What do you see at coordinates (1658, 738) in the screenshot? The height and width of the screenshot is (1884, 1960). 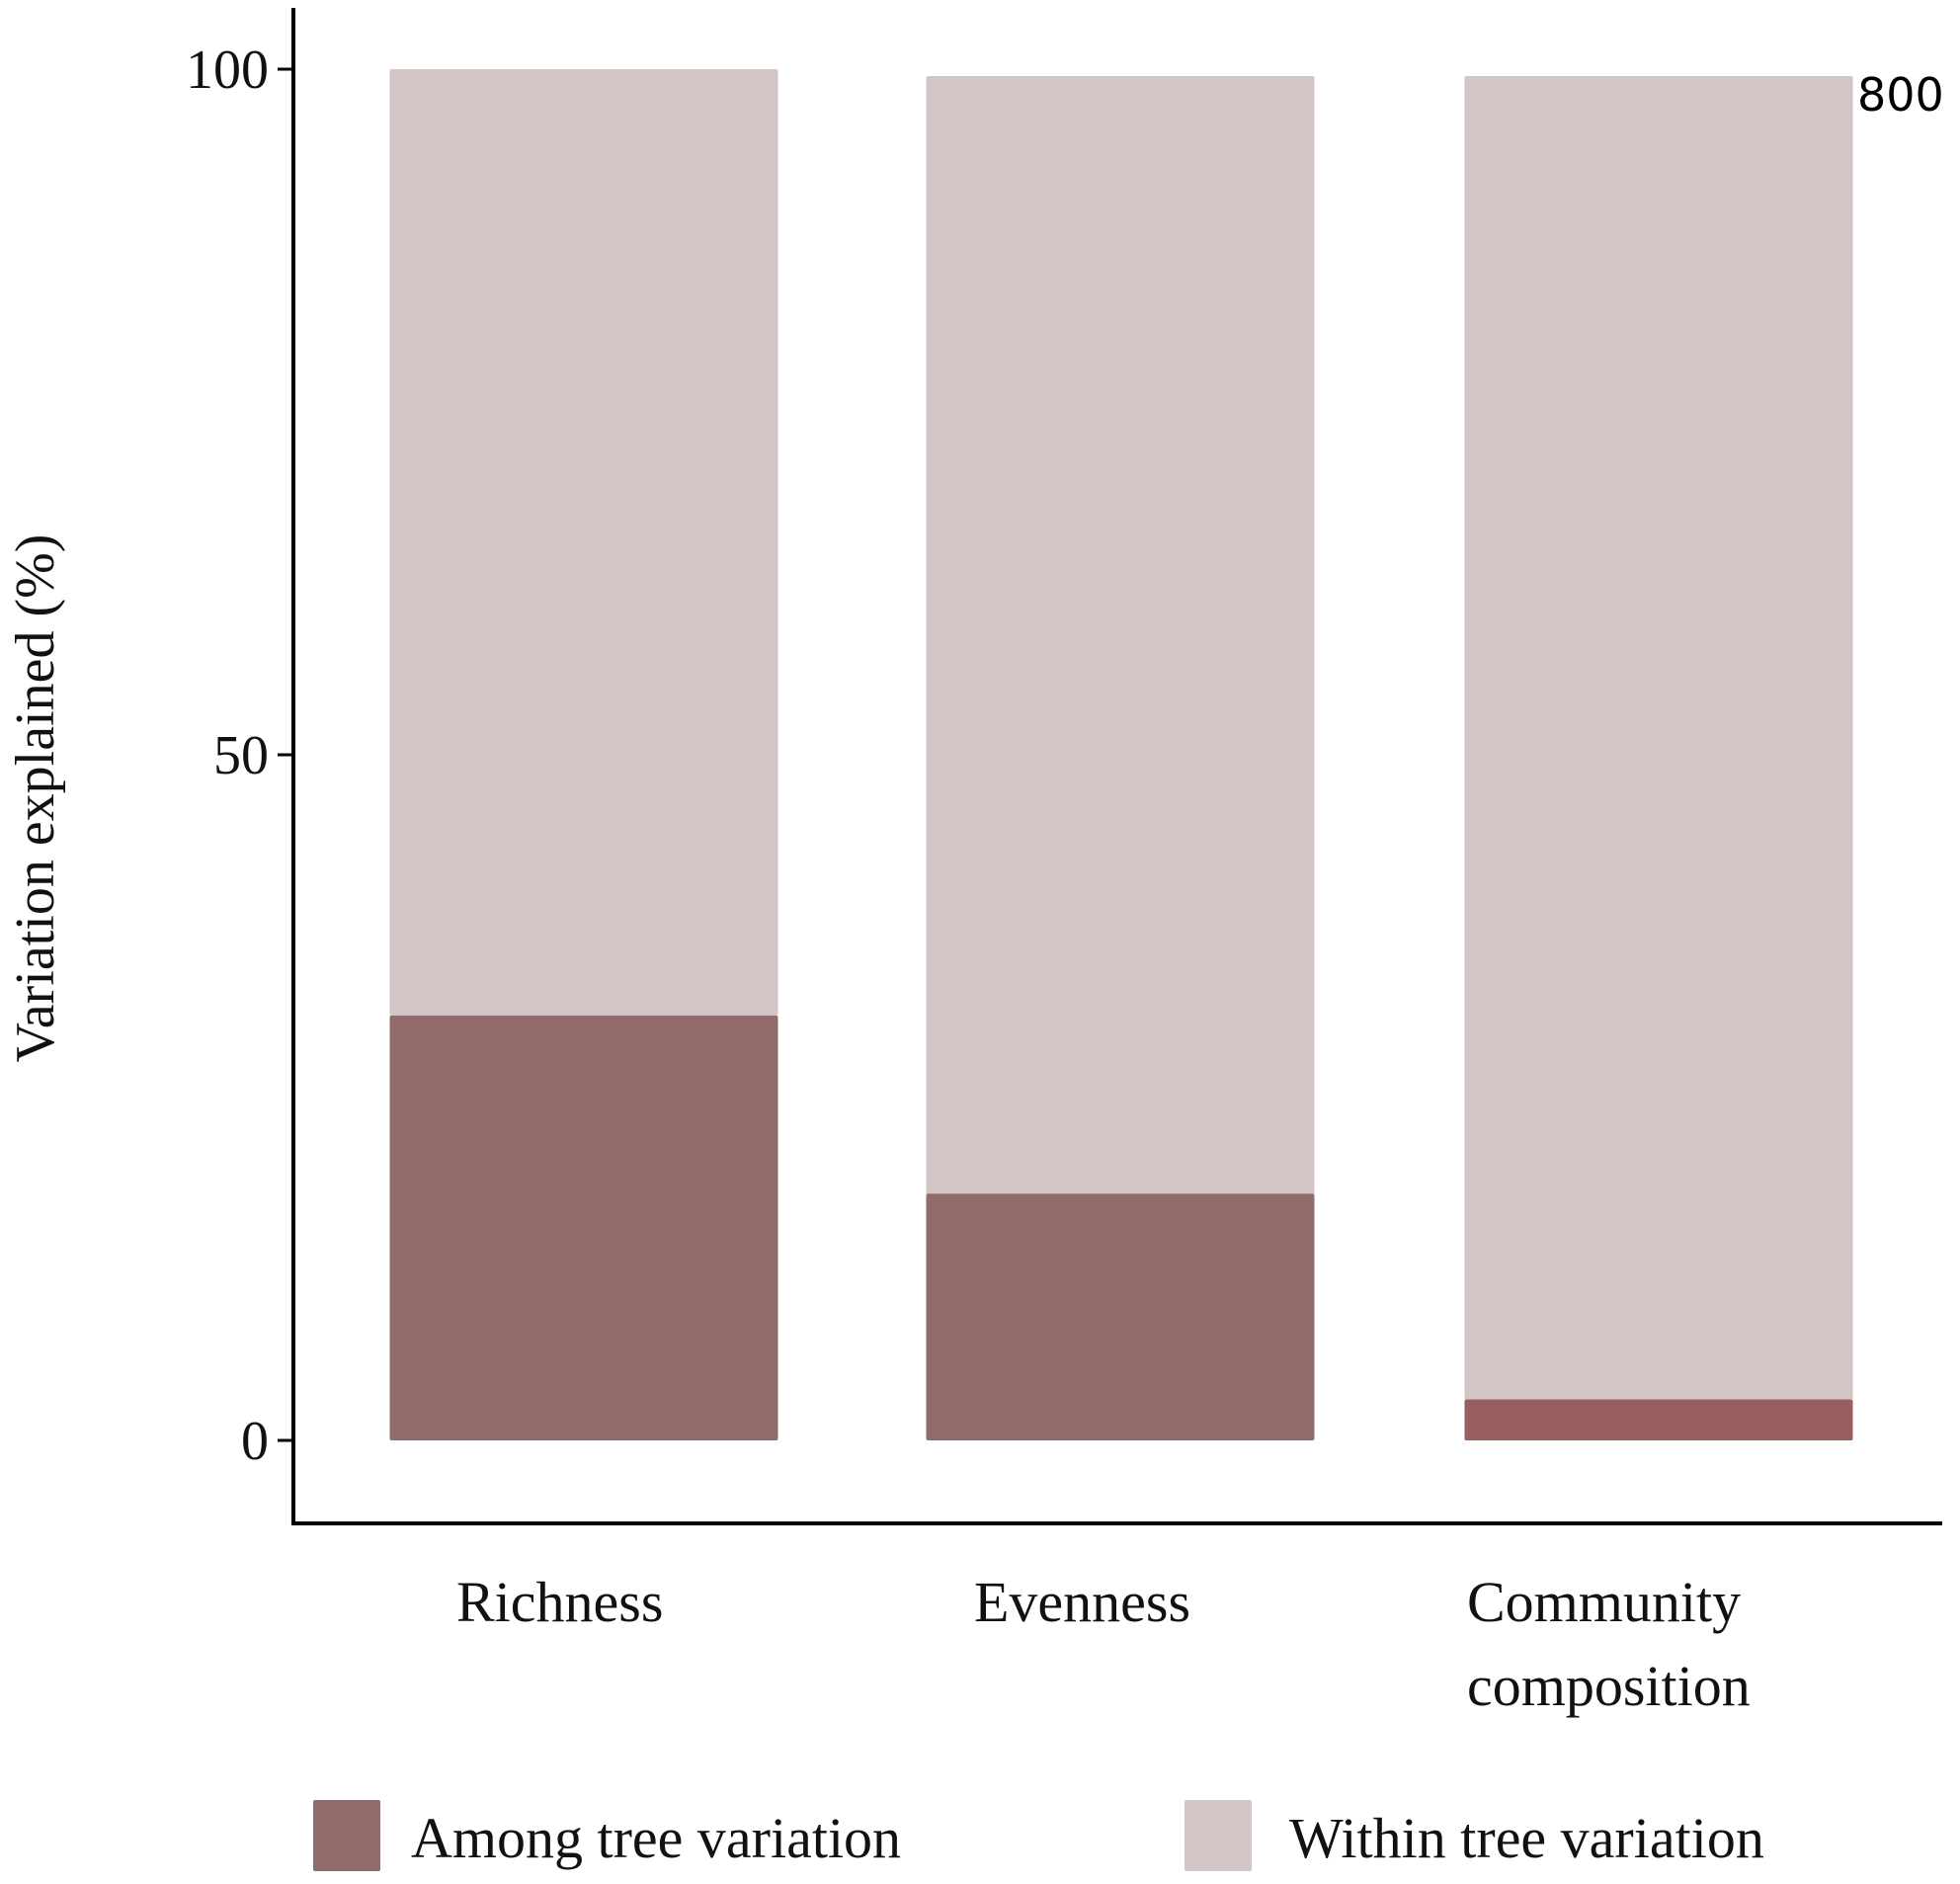 I see `bar-within-community-composition` at bounding box center [1658, 738].